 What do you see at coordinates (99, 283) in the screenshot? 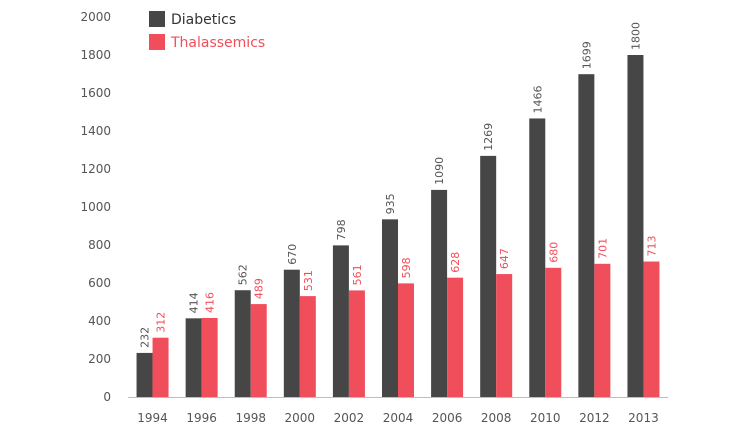
I see `y-tick-label: 600` at bounding box center [99, 283].